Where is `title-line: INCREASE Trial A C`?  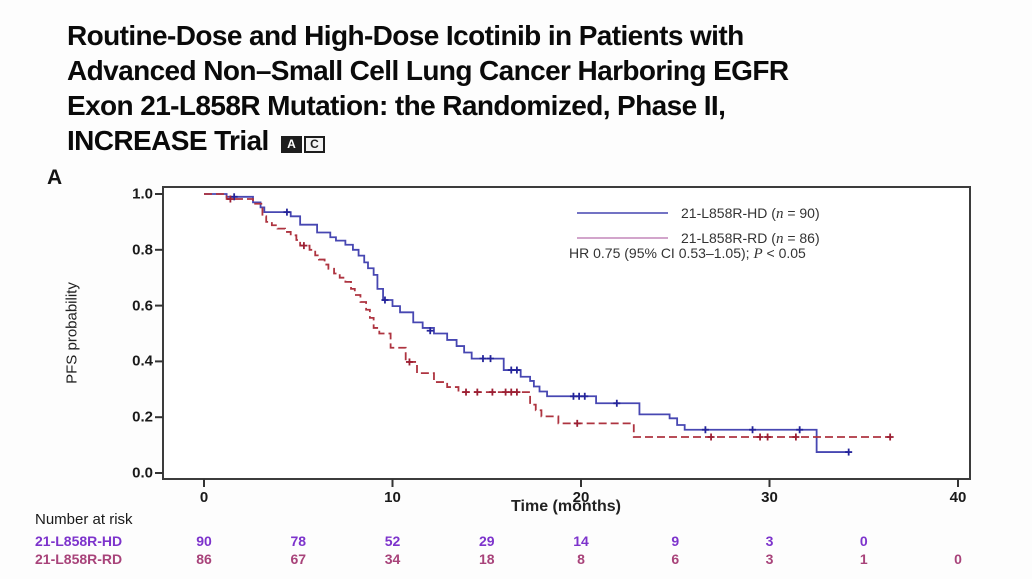 title-line: INCREASE Trial A C is located at coordinates (532, 140).